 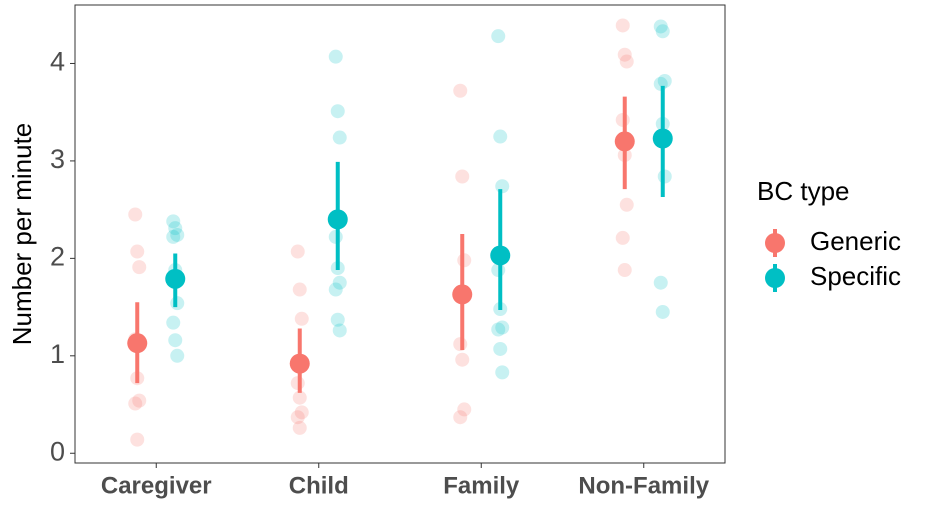 What do you see at coordinates (57, 451) in the screenshot?
I see `y-tick-label: 0` at bounding box center [57, 451].